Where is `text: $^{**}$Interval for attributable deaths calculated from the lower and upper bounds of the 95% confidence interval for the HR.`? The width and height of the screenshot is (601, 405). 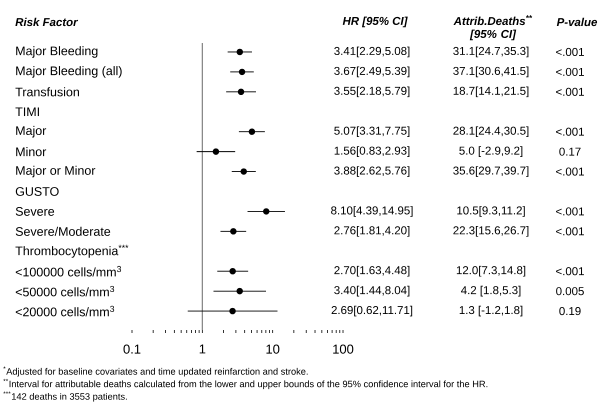 text: $^{**}$Interval for attributable deaths calculated from the lower and upper bounds of the 95% confidence interval for the HR. is located at coordinates (245, 384).